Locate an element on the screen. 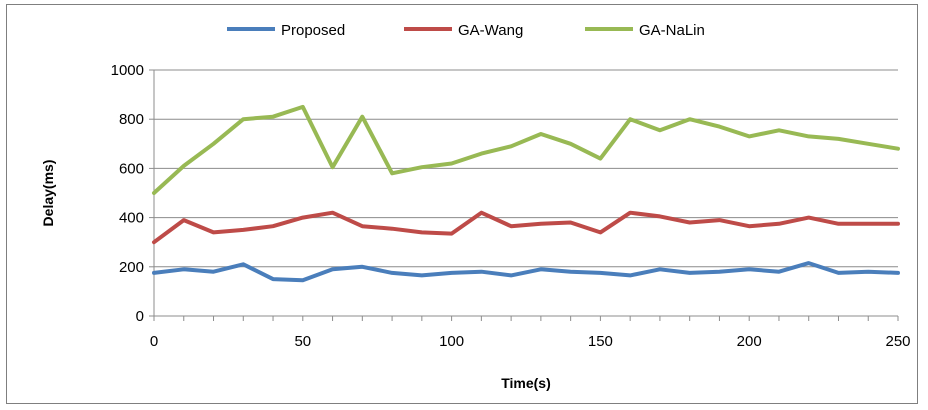 Image resolution: width=928 pixels, height=410 pixels. y-tick-label: 1000 is located at coordinates (127, 70).